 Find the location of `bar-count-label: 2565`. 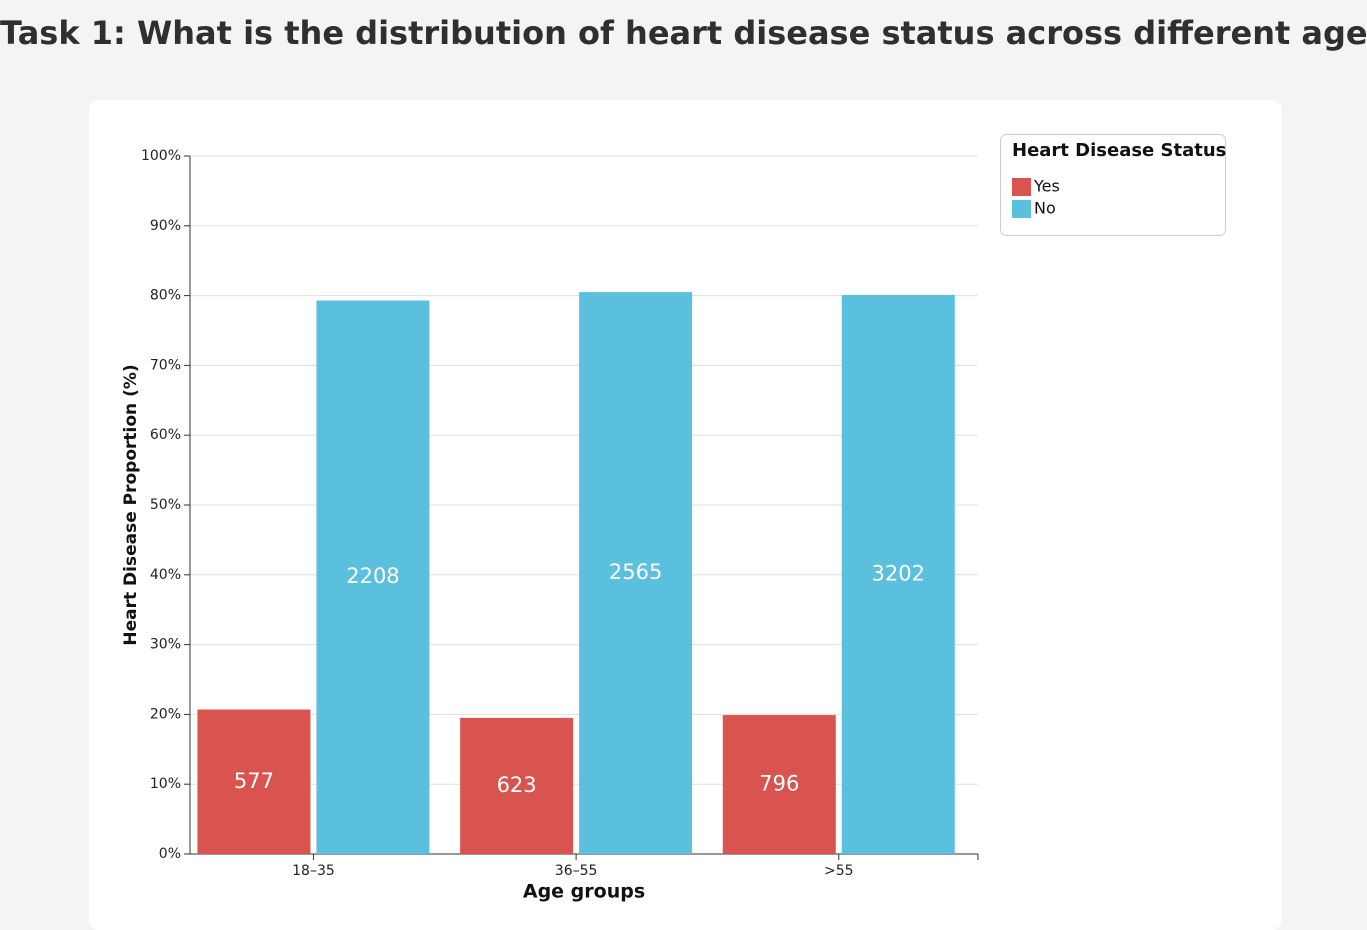

bar-count-label: 2565 is located at coordinates (635, 572).